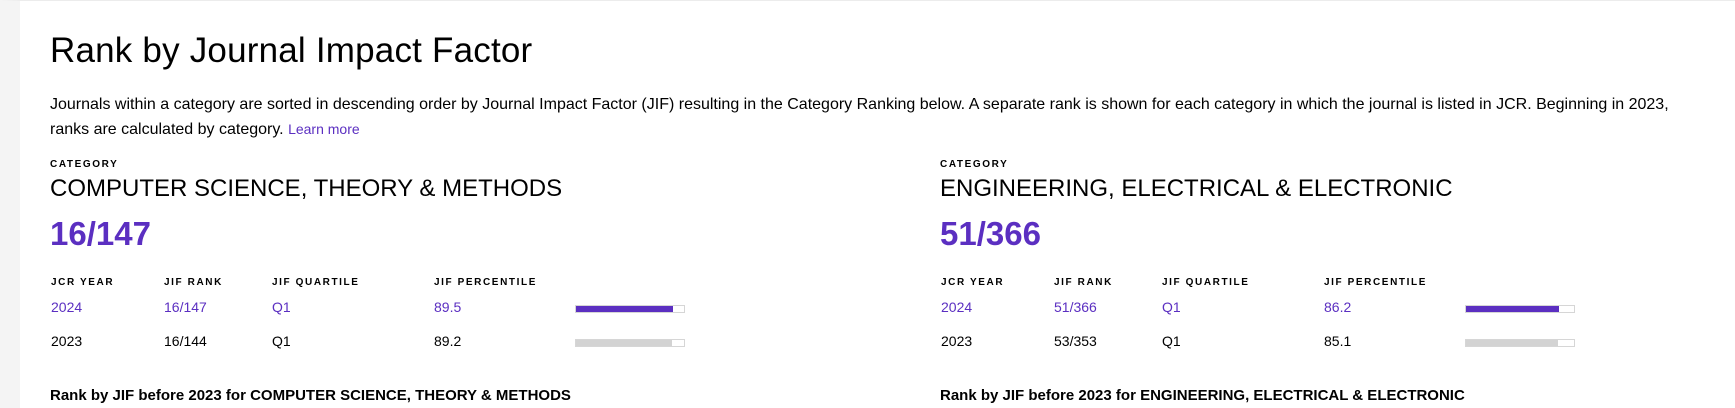 This screenshot has height=408, width=1735. Describe the element at coordinates (448, 307) in the screenshot. I see `row-percentile-link: 89.5` at that location.